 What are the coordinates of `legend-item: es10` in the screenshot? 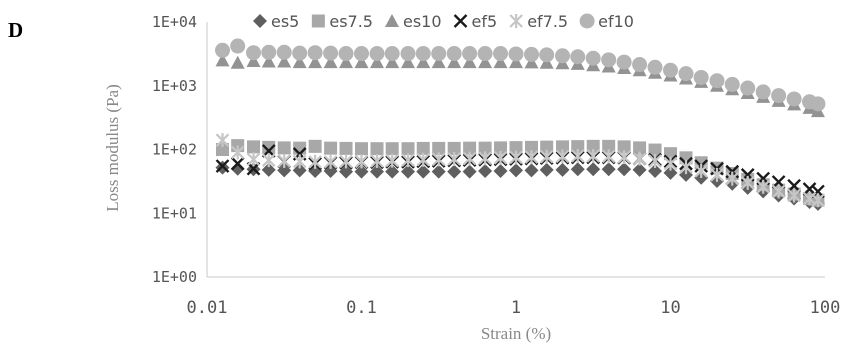 It's located at (413, 21).